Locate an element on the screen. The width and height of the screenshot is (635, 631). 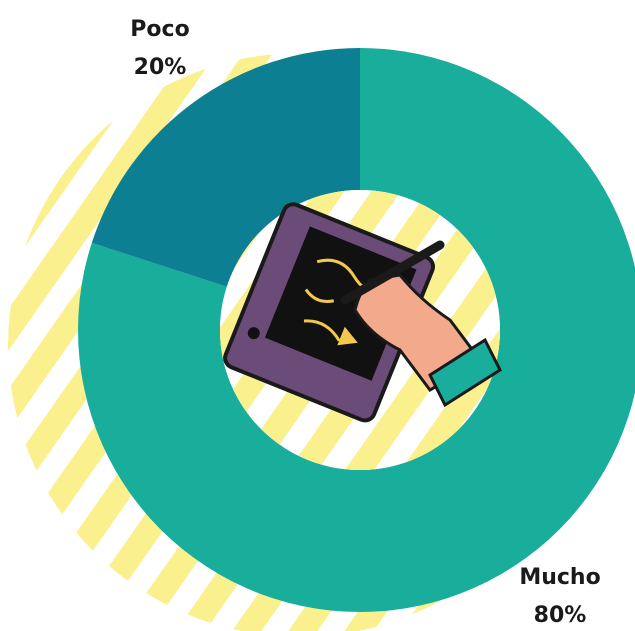
slice-value-label: 20% is located at coordinates (160, 67).